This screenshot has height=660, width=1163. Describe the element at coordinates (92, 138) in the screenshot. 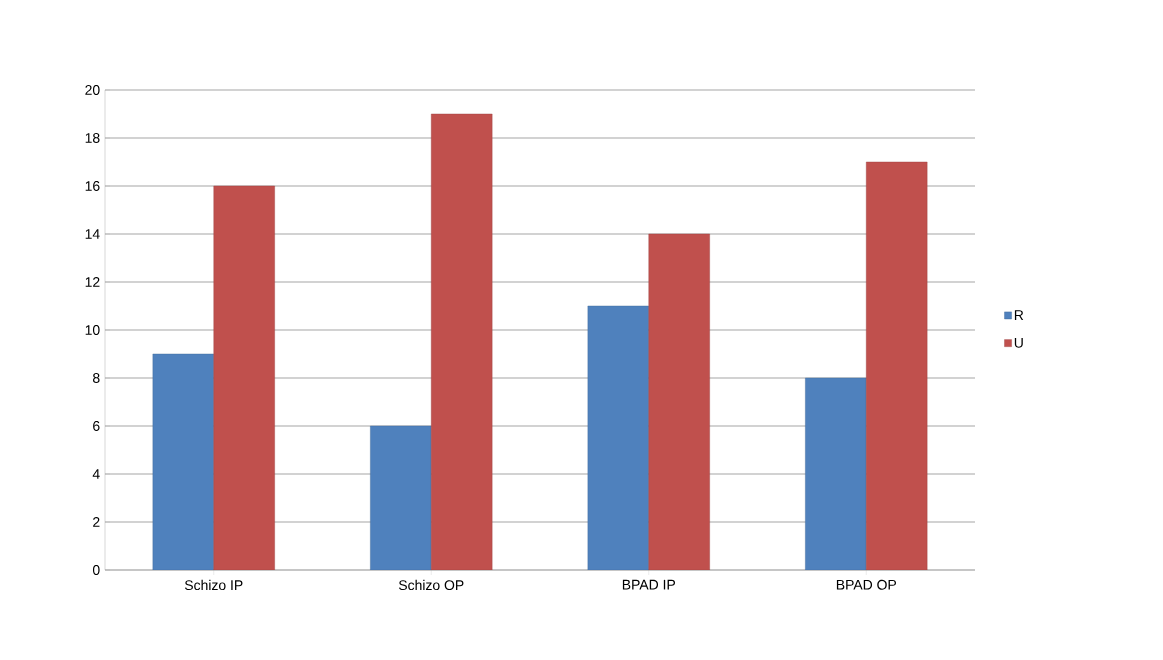

I see `y-tick-label: 18` at that location.